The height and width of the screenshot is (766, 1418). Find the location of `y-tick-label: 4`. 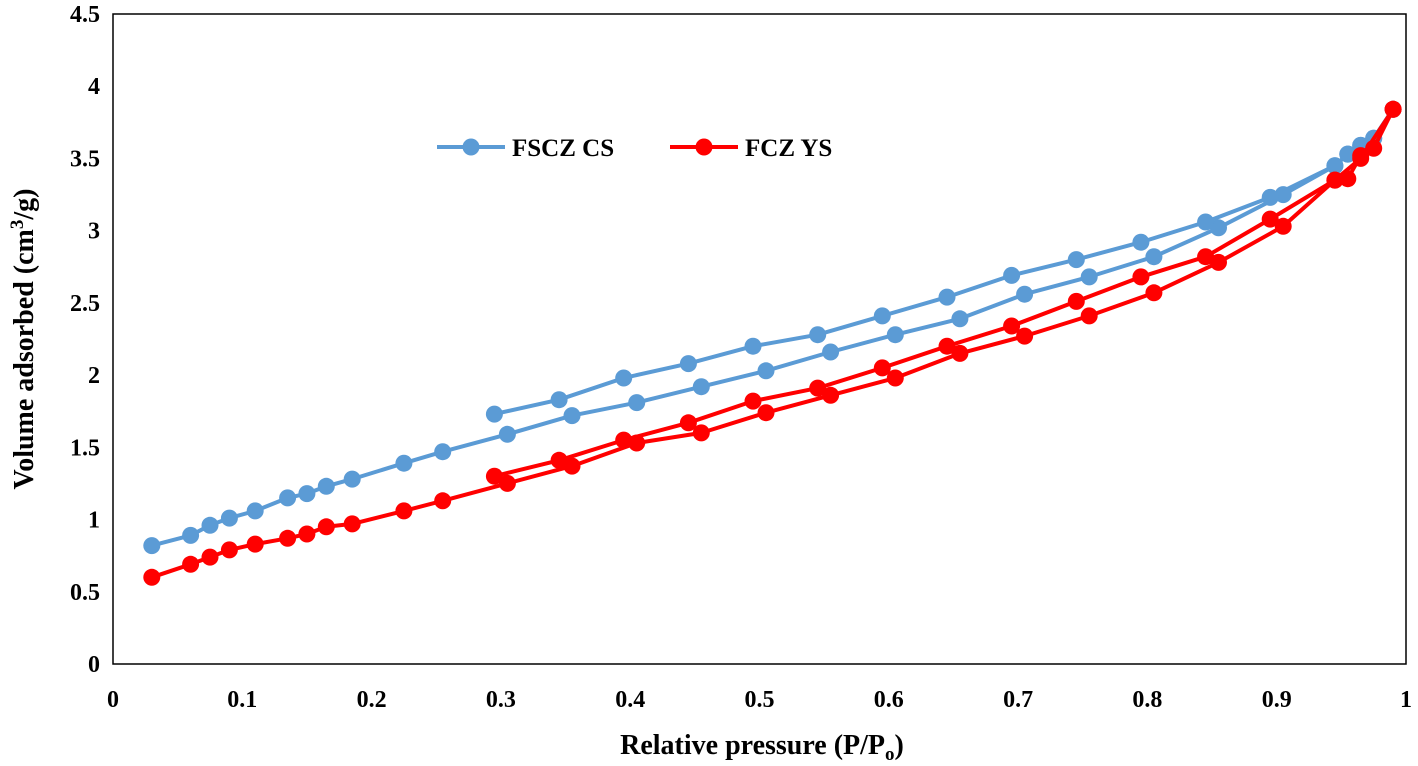

y-tick-label: 4 is located at coordinates (94, 87).